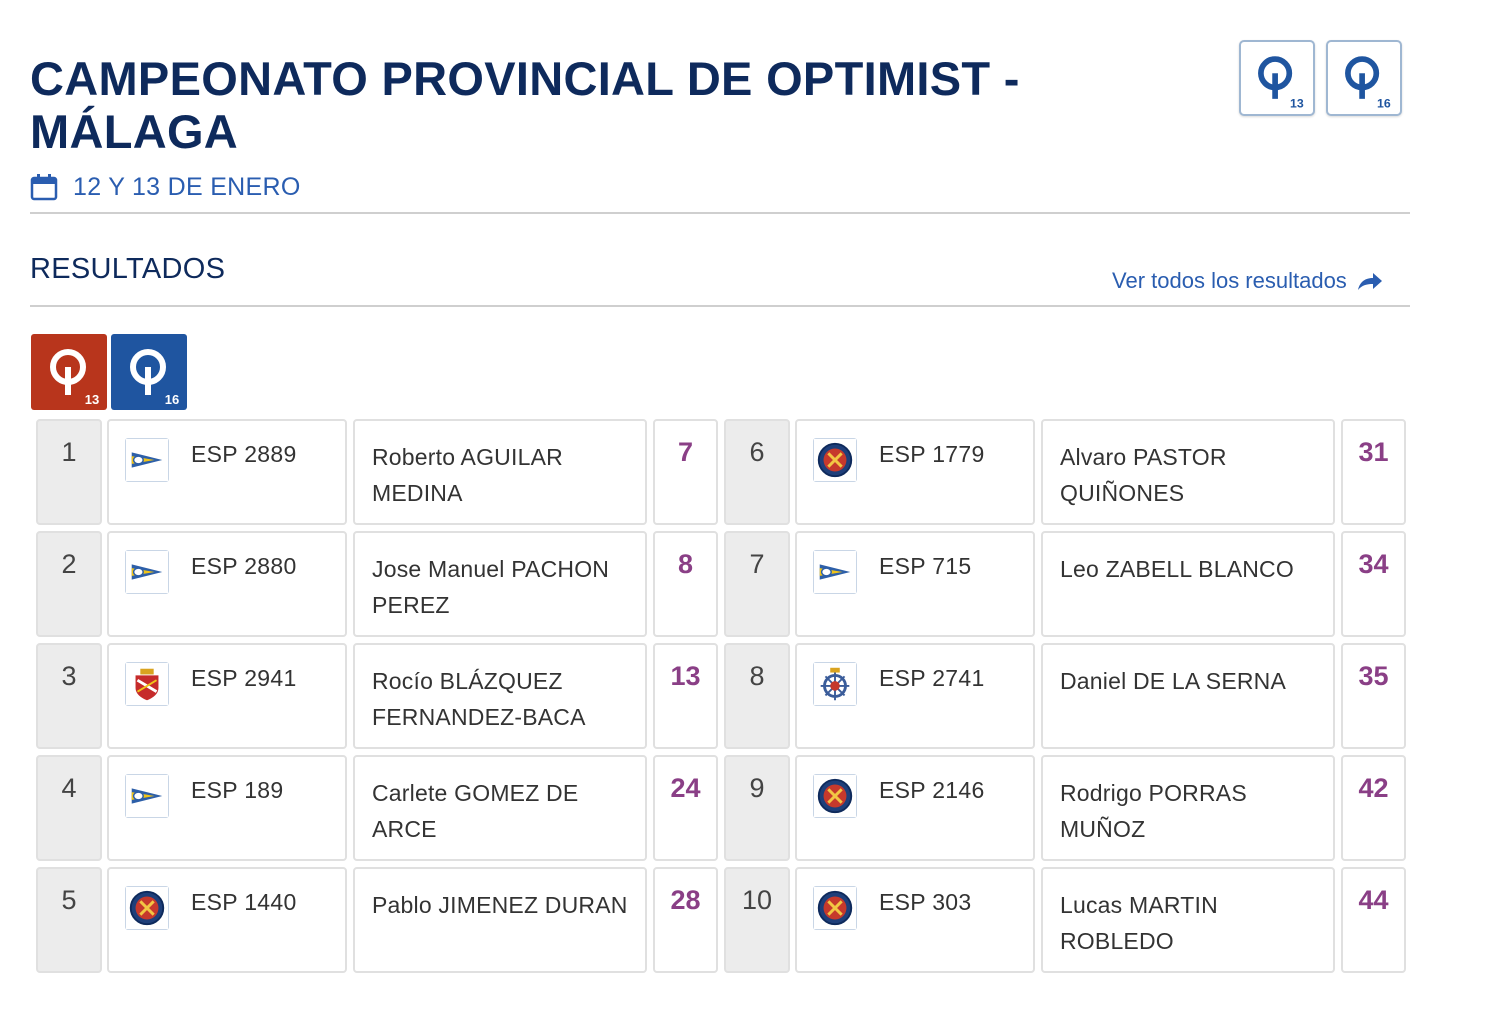 Image resolution: width=1504 pixels, height=1036 pixels. Describe the element at coordinates (915, 920) in the screenshot. I see `sail-cell: ESP 303` at that location.